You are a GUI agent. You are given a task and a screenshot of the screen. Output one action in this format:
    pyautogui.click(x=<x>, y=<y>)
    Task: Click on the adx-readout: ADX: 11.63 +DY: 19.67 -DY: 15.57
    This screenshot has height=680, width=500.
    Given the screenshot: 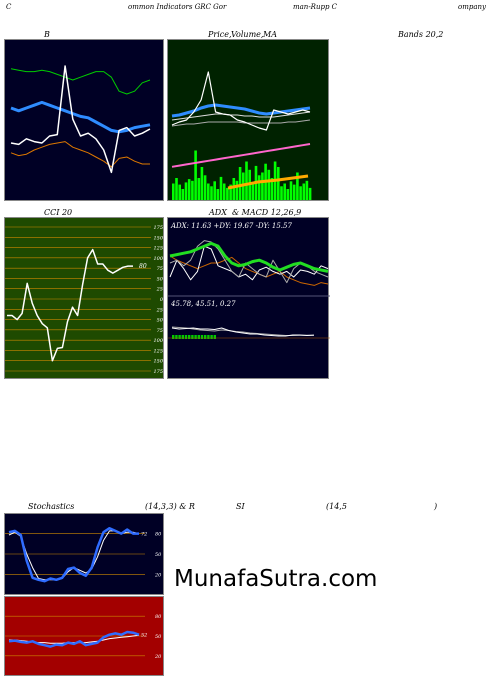 What is the action you would take?
    pyautogui.click(x=231, y=226)
    